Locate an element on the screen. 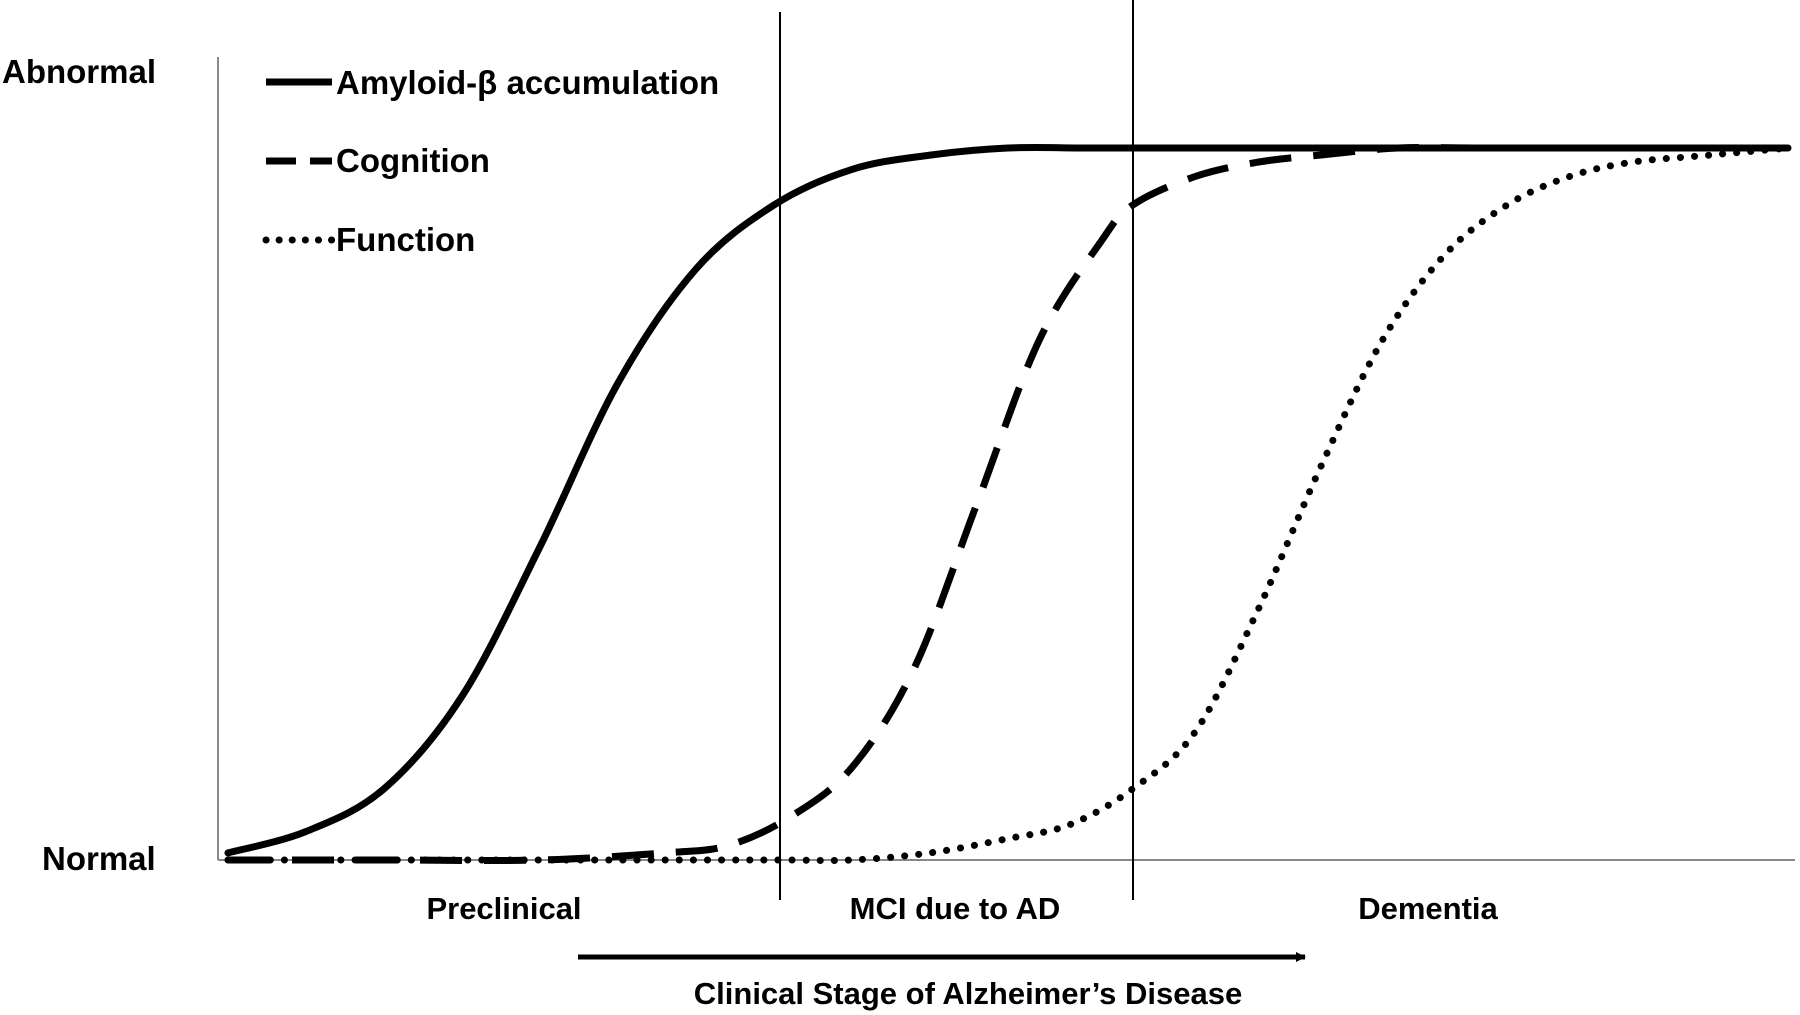 The width and height of the screenshot is (1800, 1015). stage-label-dementia: Dementia is located at coordinates (1428, 908).